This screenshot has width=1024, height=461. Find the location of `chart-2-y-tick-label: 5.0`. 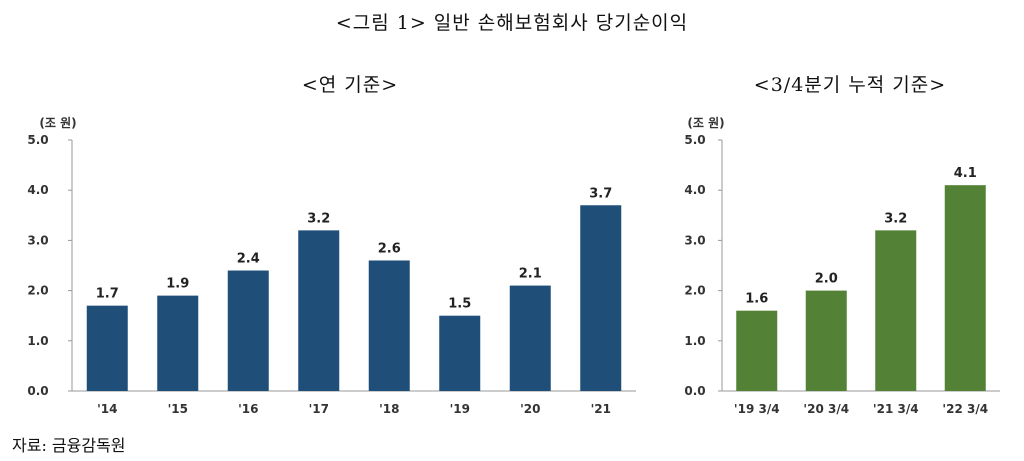

chart-2-y-tick-label: 5.0 is located at coordinates (694, 140).